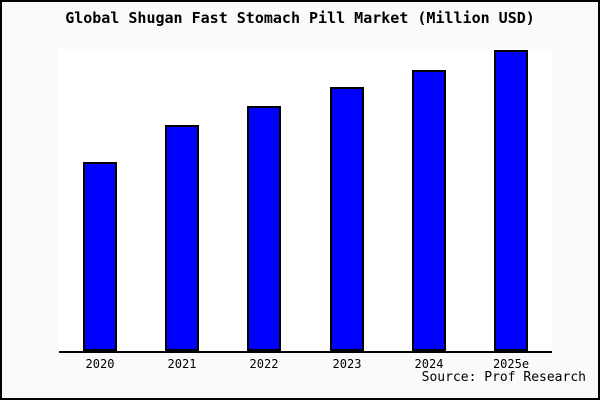  Describe the element at coordinates (347, 364) in the screenshot. I see `x-tick-label-2023: 2023` at that location.